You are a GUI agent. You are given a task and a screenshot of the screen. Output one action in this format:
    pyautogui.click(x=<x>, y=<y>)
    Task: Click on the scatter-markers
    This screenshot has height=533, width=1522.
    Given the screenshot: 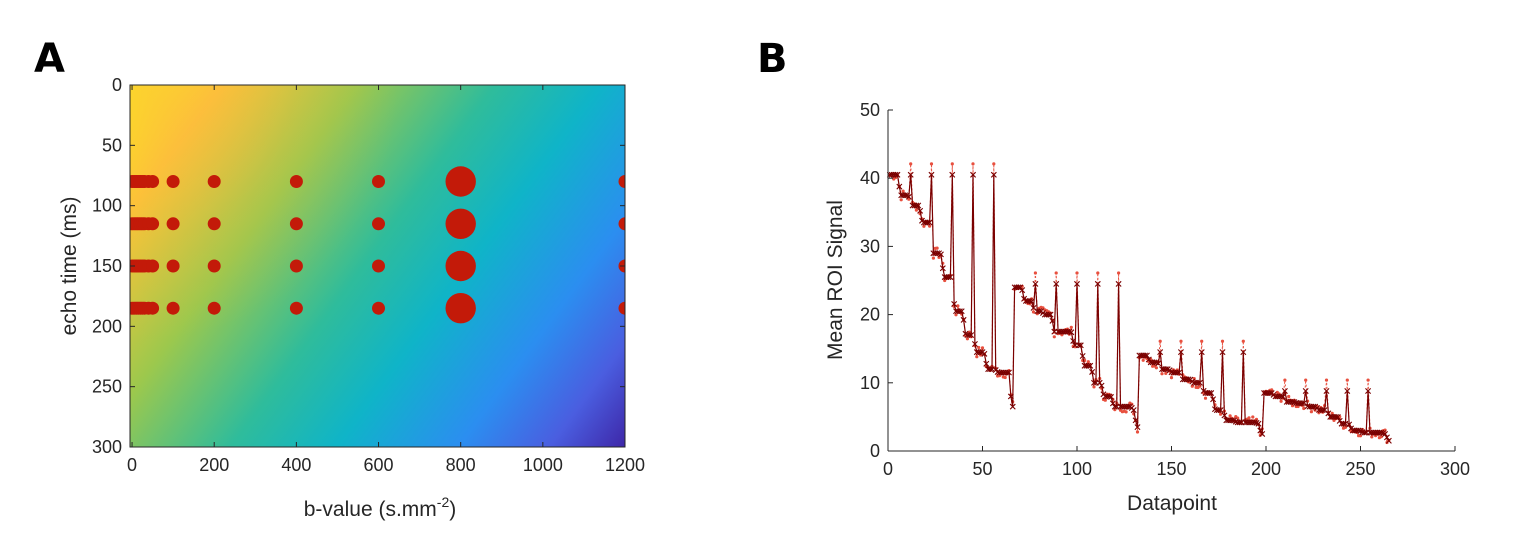 What is the action you would take?
    pyautogui.click(x=377, y=245)
    